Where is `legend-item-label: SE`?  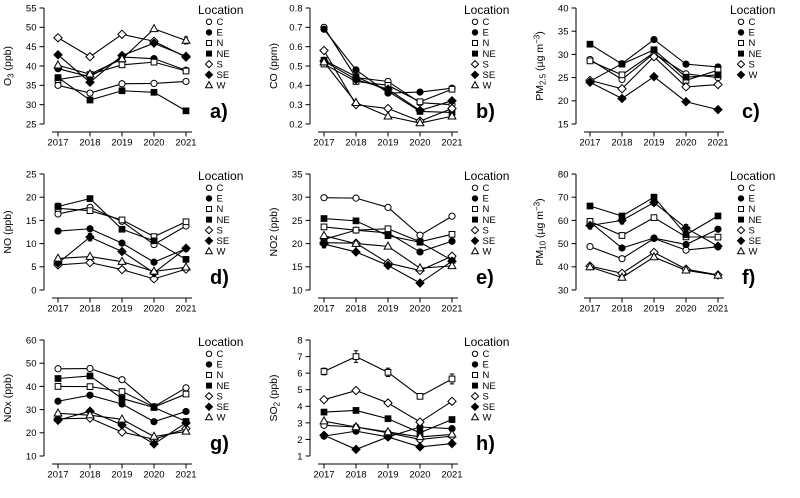 legend-item-label: SE is located at coordinates (489, 75).